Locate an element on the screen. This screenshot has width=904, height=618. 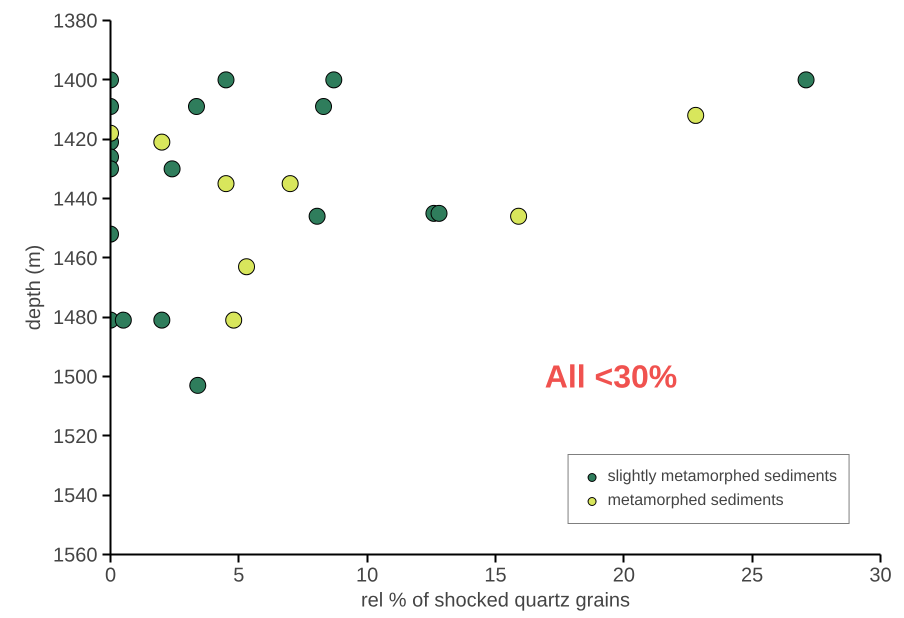
legend-label: slightly metamorphed sediments is located at coordinates (722, 477).